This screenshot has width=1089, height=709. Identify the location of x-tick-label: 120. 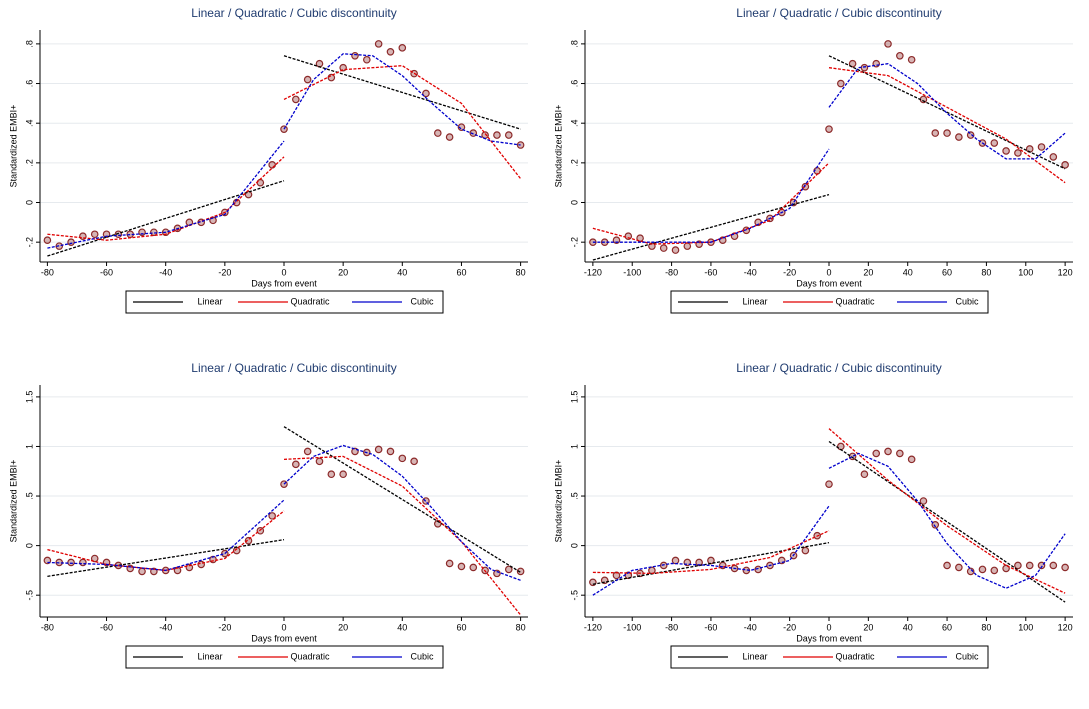
(1065, 272).